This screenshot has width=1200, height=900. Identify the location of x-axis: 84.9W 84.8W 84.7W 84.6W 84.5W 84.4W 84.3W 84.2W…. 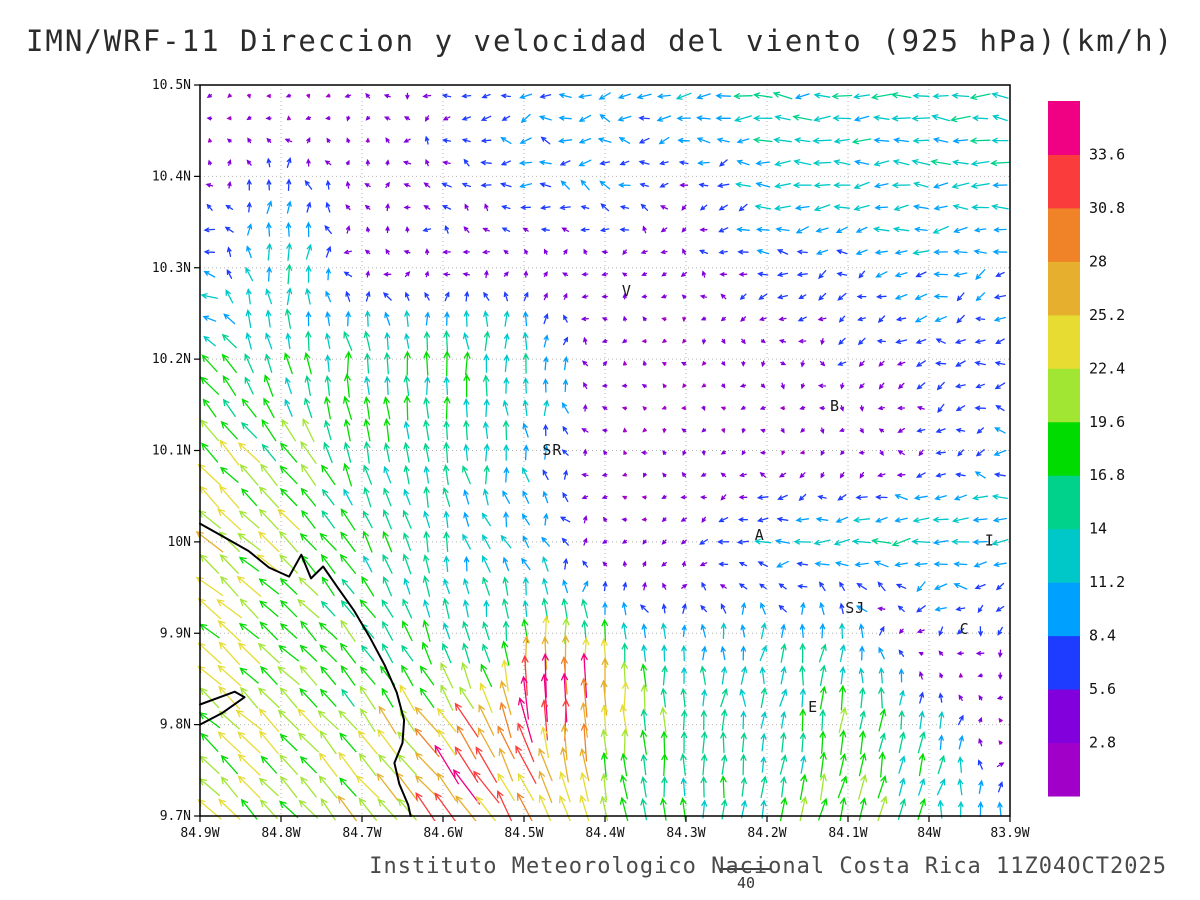
(605, 828).